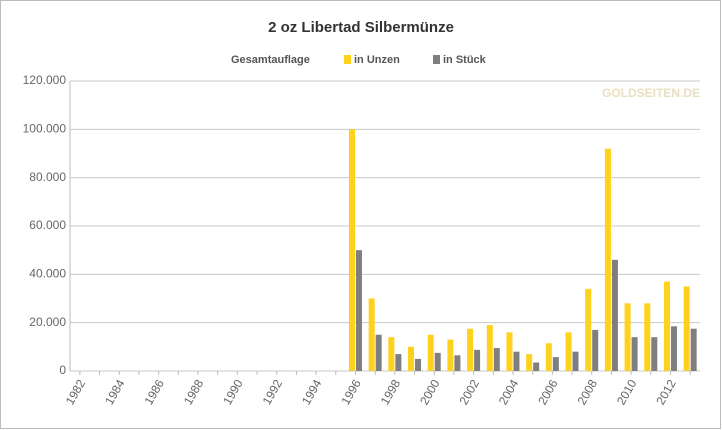 Image resolution: width=722 pixels, height=430 pixels. What do you see at coordinates (270, 60) in the screenshot?
I see `legend-title: Gesamtauflage` at bounding box center [270, 60].